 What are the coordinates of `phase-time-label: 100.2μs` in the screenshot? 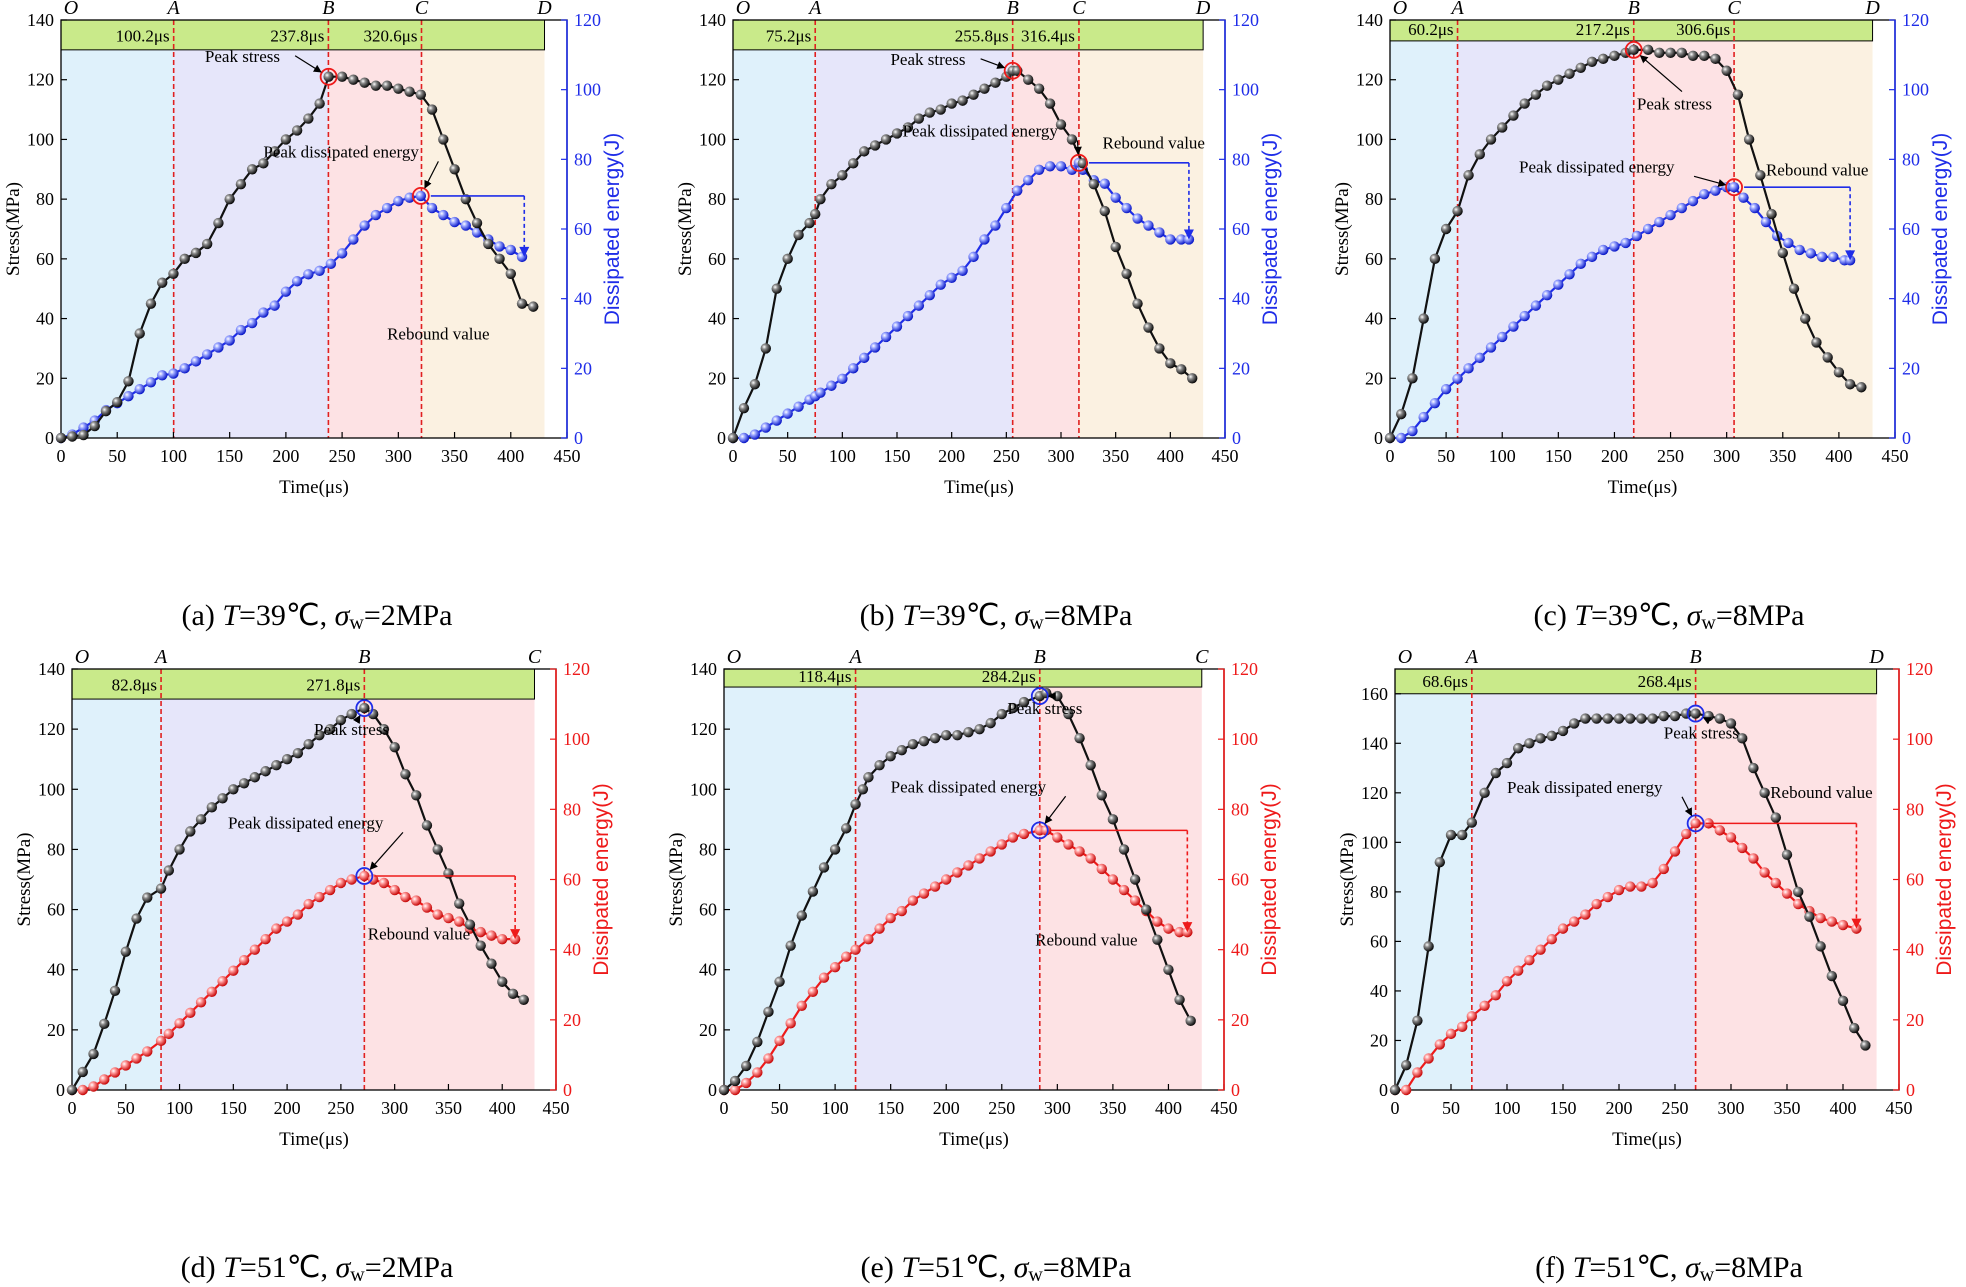 It's located at (143, 35).